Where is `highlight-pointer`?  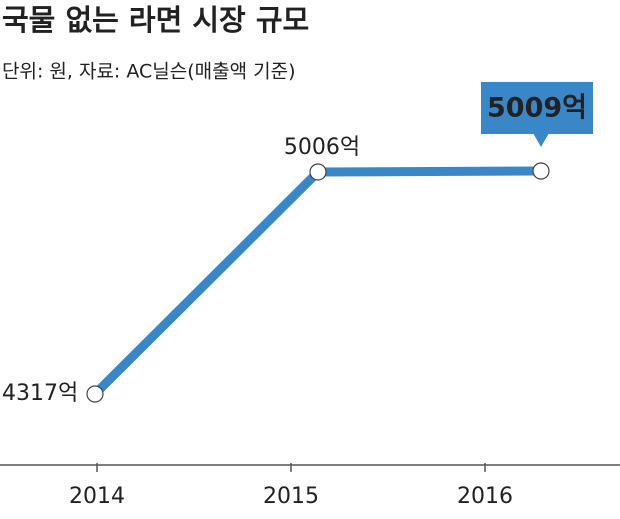 highlight-pointer is located at coordinates (541, 140).